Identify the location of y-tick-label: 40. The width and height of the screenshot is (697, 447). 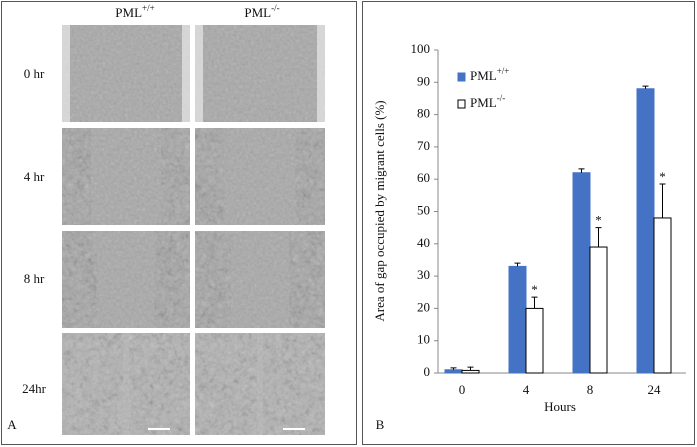
(423, 242).